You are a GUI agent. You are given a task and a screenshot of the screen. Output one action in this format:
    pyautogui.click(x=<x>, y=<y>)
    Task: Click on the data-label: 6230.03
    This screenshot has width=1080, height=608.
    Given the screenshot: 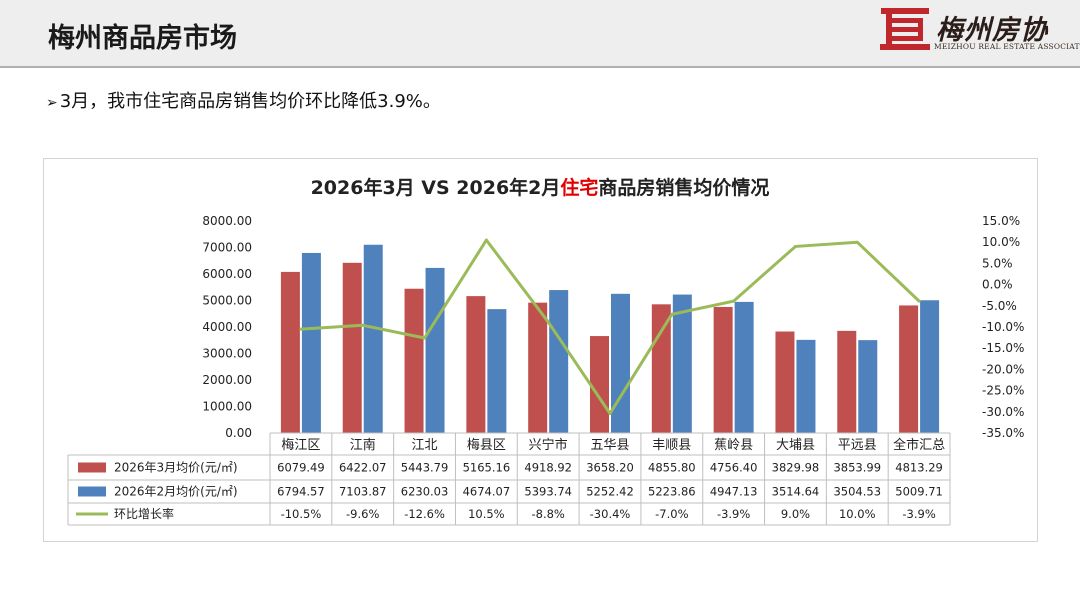 What is the action you would take?
    pyautogui.click(x=425, y=492)
    